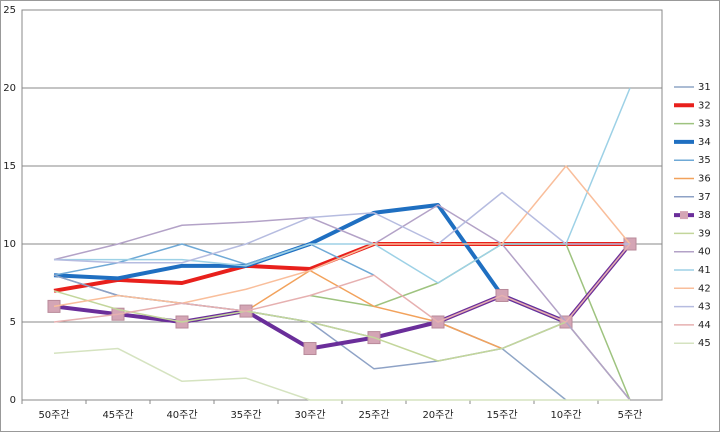 Image resolution: width=720 pixels, height=436 pixels. What do you see at coordinates (704, 179) in the screenshot?
I see `legend-label: 36` at bounding box center [704, 179].